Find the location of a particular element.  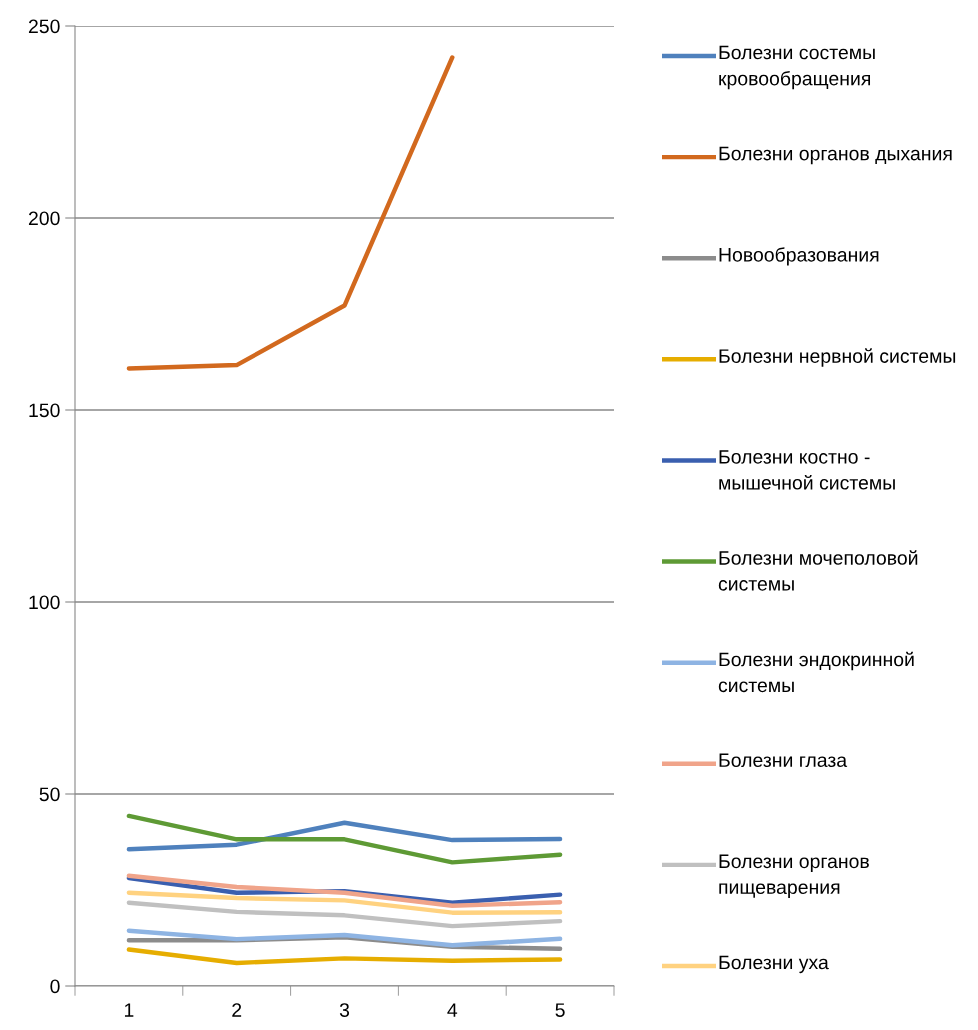

x-tick-label: 4 is located at coordinates (452, 1010).